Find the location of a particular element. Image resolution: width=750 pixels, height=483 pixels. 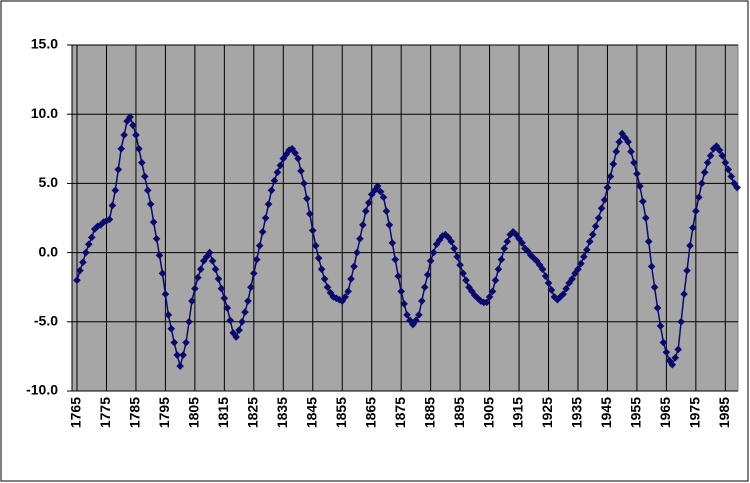

x-tick-label: 1965 is located at coordinates (665, 412).